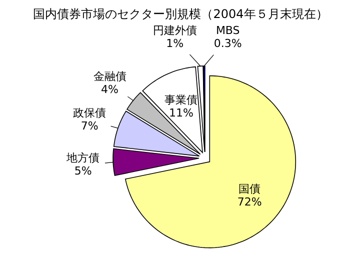 This screenshot has width=361, height=277. I want to click on slice-label: 国債, so click(249, 189).